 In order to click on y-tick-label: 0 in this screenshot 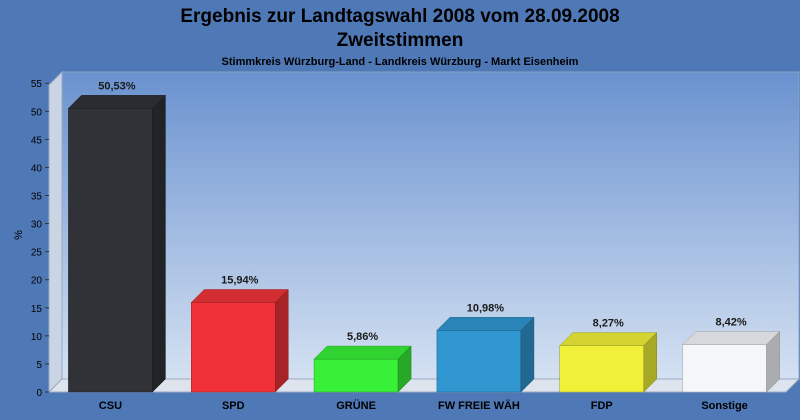, I will do `click(39, 393)`.